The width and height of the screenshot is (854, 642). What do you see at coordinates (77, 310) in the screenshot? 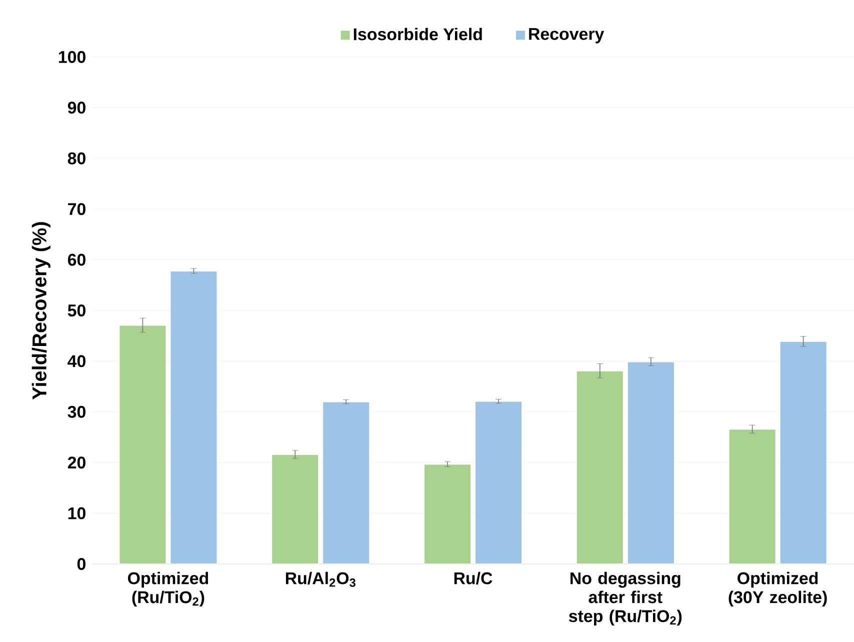
I see `y-tick-label: 50` at bounding box center [77, 310].